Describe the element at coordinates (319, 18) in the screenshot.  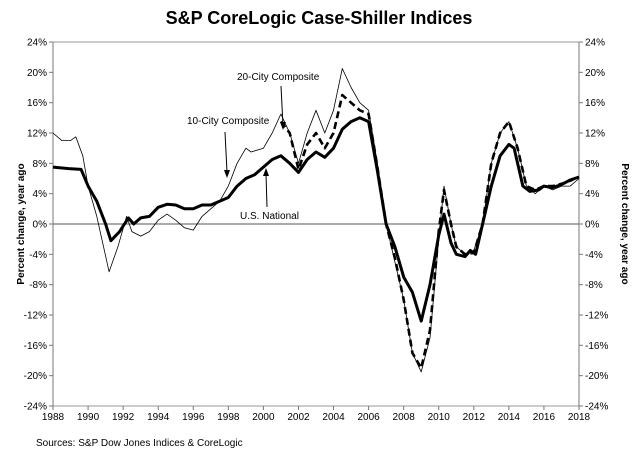
I see `chart-title: S&P CoreLogic Case-Shiller Indices` at that location.